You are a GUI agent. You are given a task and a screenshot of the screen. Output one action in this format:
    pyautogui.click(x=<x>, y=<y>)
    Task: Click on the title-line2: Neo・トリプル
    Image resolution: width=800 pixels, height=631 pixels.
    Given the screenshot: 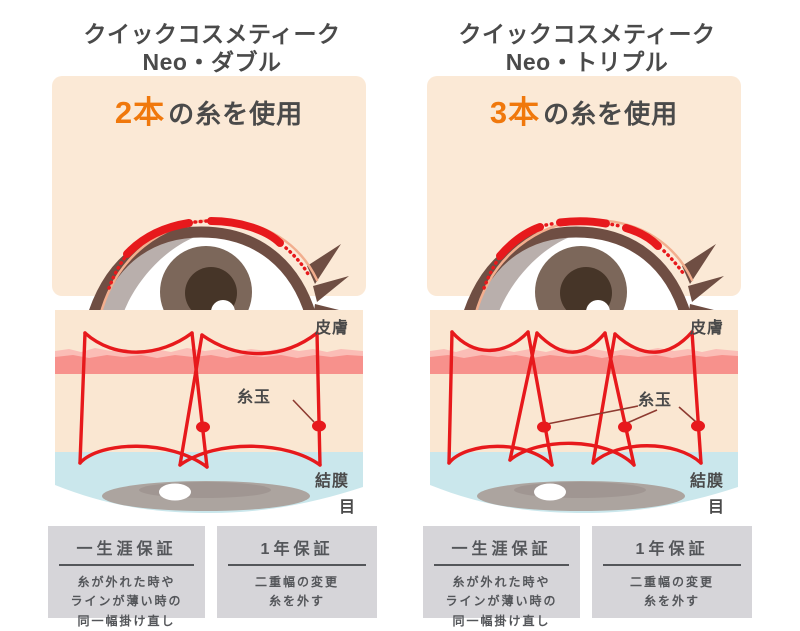 What is the action you would take?
    pyautogui.click(x=587, y=61)
    